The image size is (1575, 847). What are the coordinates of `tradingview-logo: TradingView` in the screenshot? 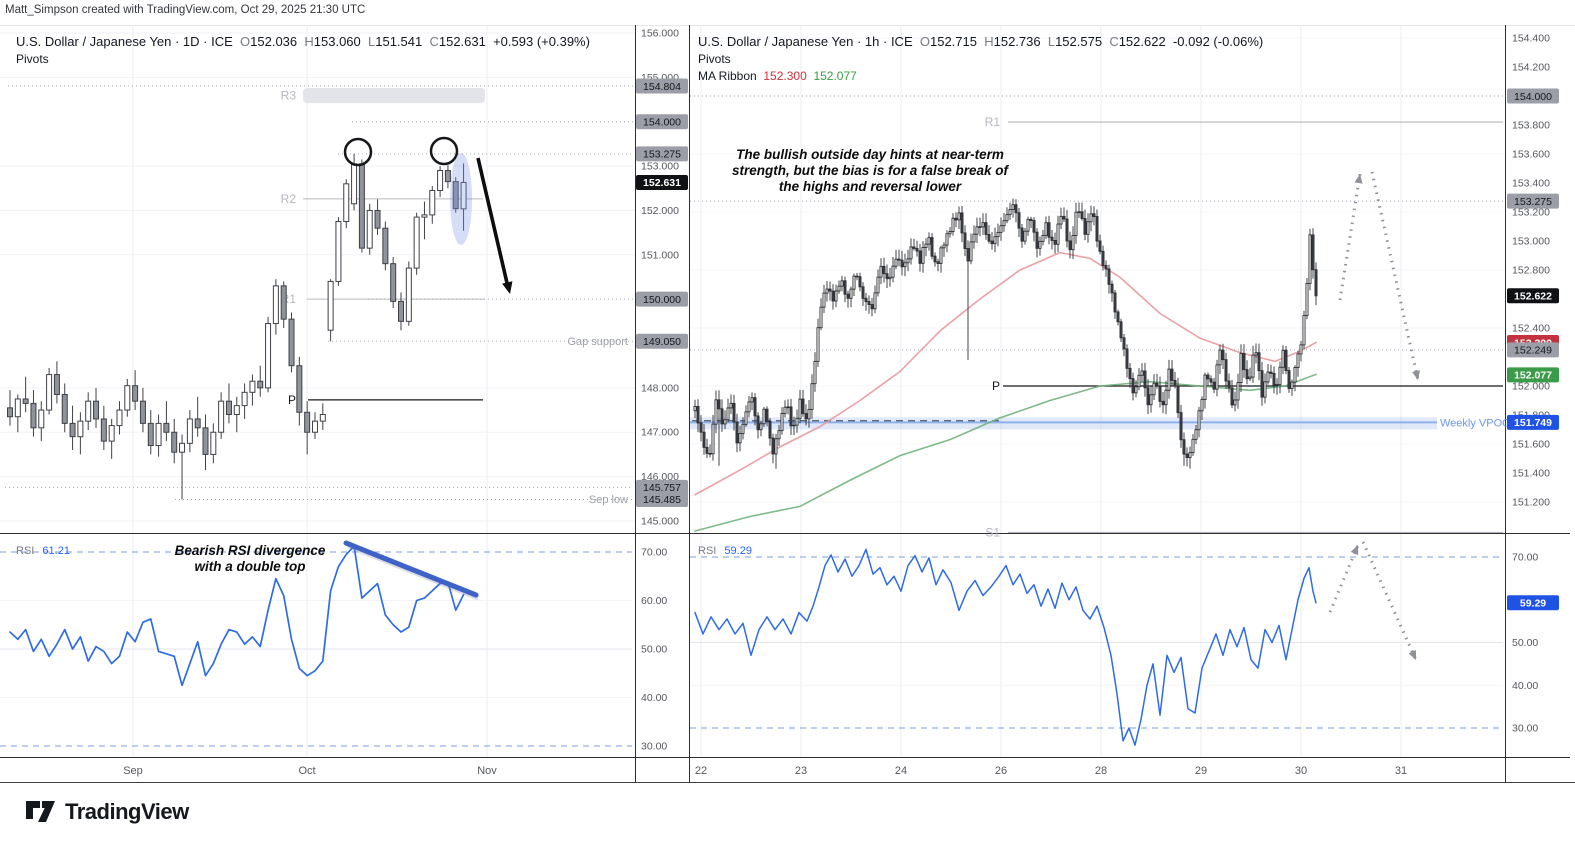 It's located at (107, 812).